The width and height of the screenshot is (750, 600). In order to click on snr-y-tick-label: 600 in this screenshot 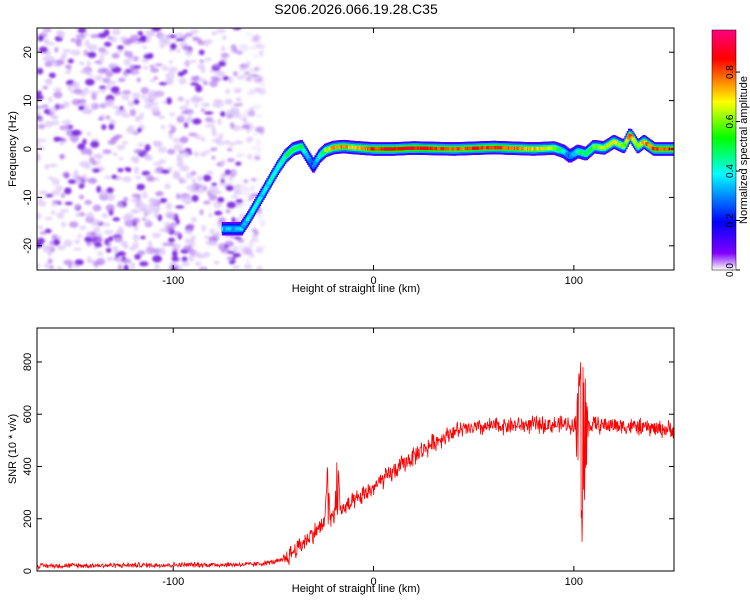, I will do `click(28, 414)`.